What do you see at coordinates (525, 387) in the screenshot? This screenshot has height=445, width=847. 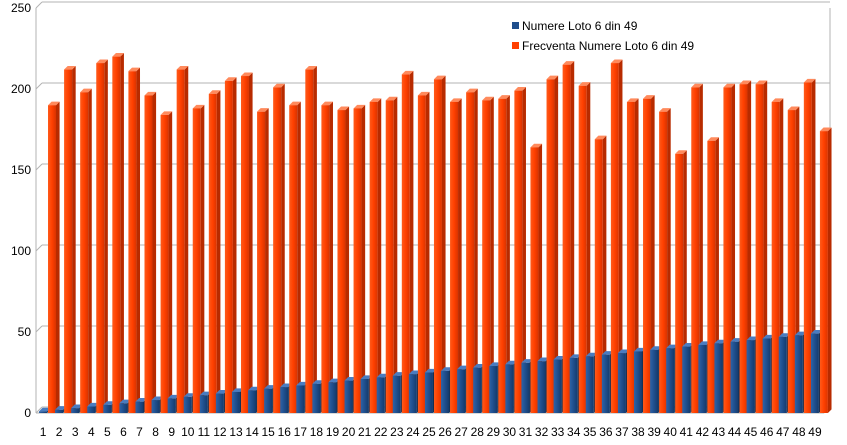 I see `bar-numere-31-front` at bounding box center [525, 387].